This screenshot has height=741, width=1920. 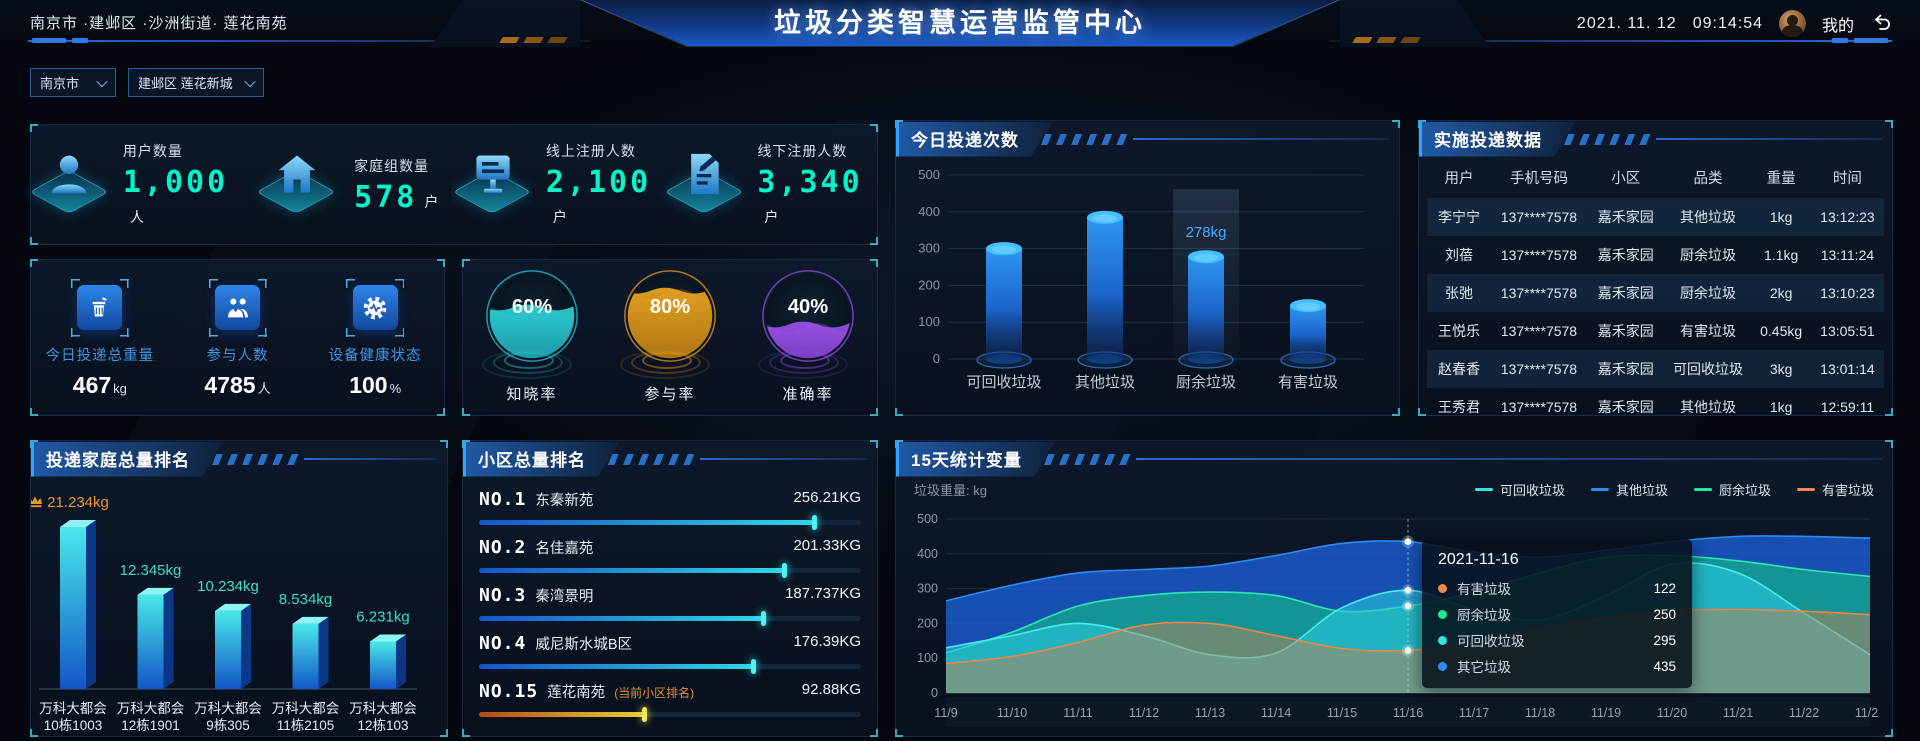 What do you see at coordinates (823, 593) in the screenshot?
I see `rank-value: 187.737KG` at bounding box center [823, 593].